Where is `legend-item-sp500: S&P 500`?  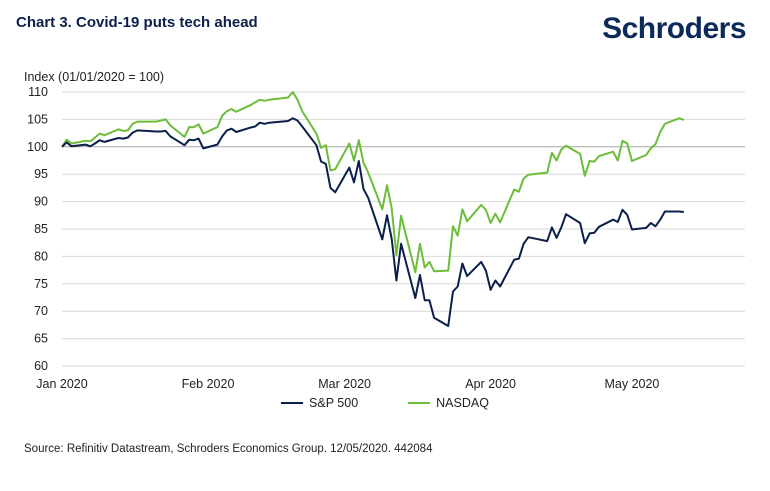 legend-item-sp500: S&P 500 is located at coordinates (319, 403).